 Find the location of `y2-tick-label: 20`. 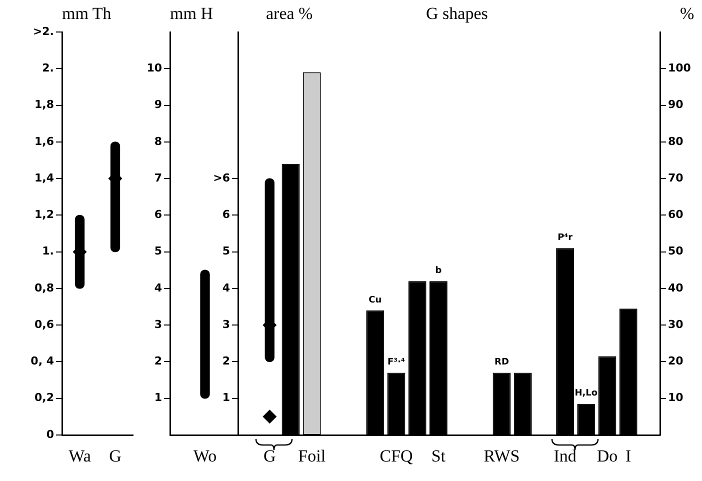

y2-tick-label: 20 is located at coordinates (676, 361).